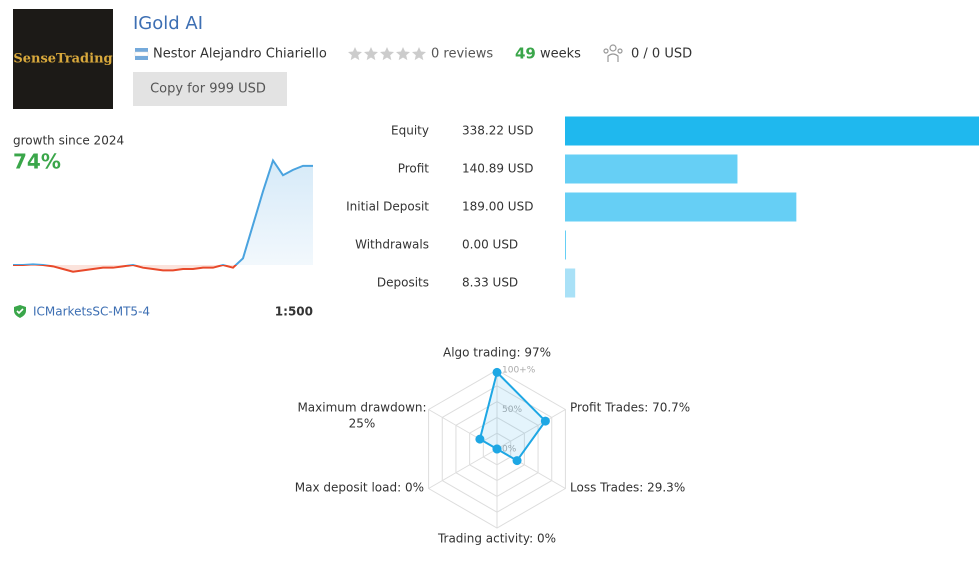 This screenshot has width=979, height=566. Describe the element at coordinates (627, 488) in the screenshot. I see `radar-axis-label: Loss Trades: 29.3%` at that location.